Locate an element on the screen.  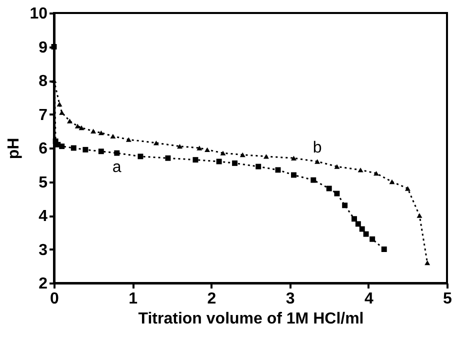
y-axis-title: pH is located at coordinates (14, 149).